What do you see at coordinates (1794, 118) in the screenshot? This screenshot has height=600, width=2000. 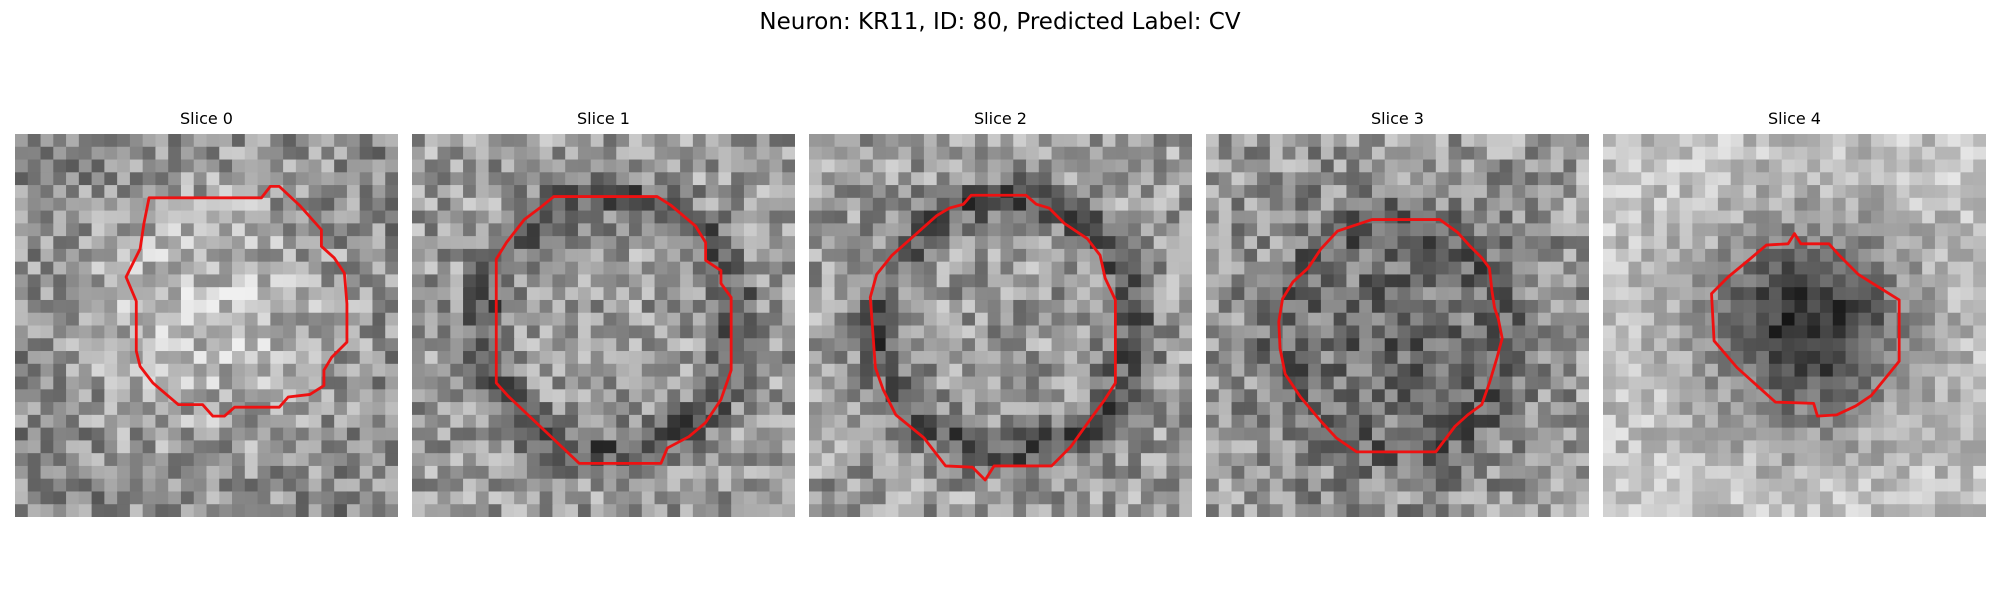 I see `slice-title: Slice 4` at bounding box center [1794, 118].